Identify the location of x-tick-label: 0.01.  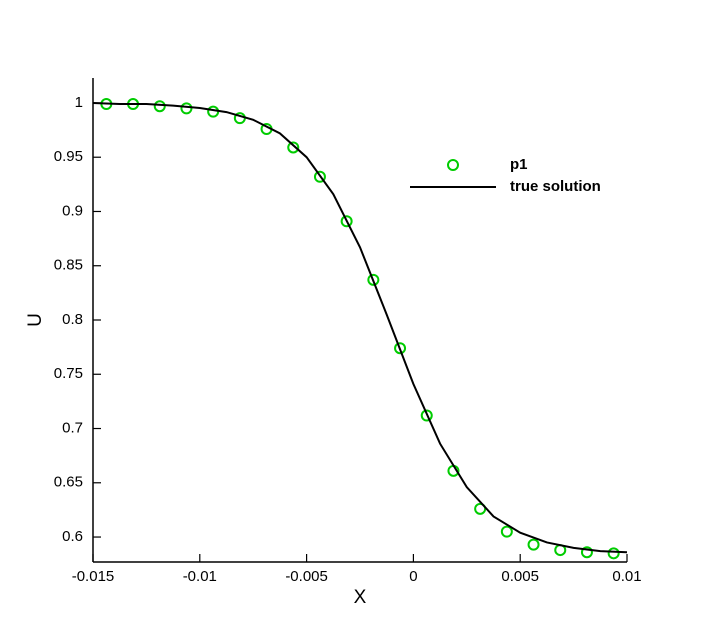
(626, 576).